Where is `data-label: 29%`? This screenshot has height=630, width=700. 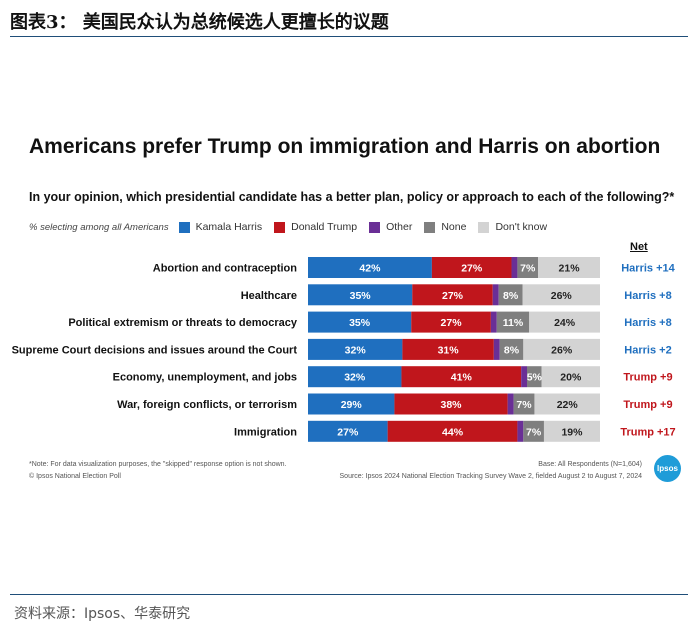
data-label: 29% is located at coordinates (352, 405).